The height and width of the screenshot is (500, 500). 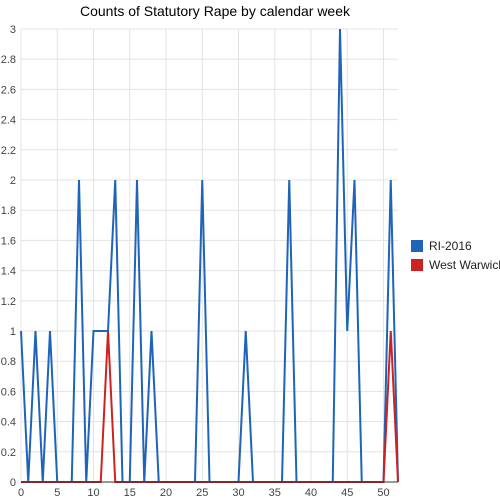 I want to click on y-tick-label: 1.2, so click(x=8, y=302).